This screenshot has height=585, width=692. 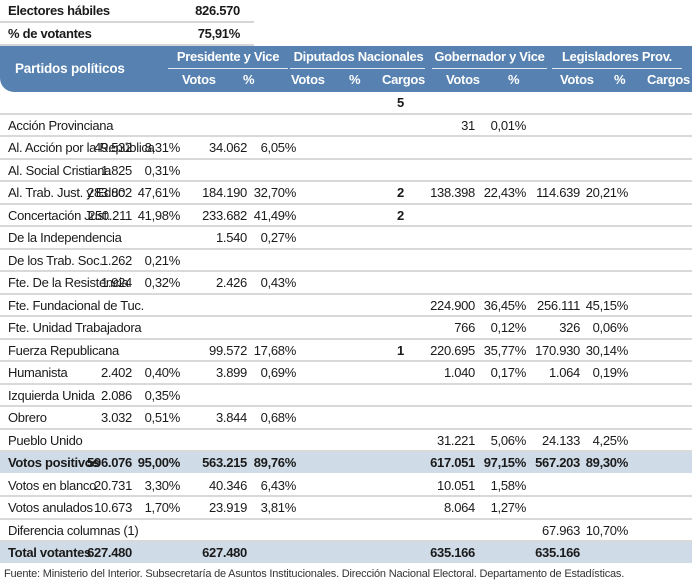 I want to click on presidente-votos: 3.032, so click(x=116, y=417).